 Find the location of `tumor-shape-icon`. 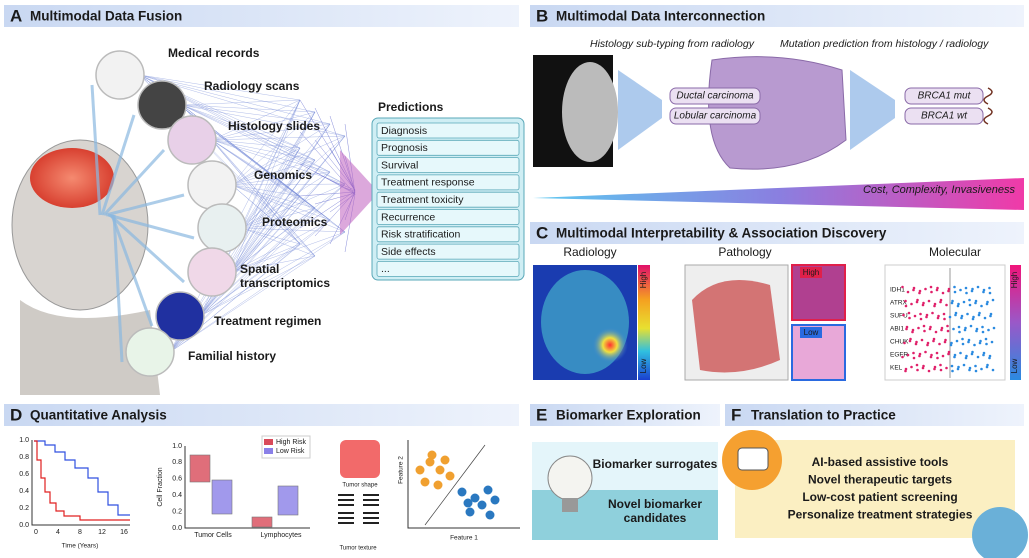

tumor-shape-icon is located at coordinates (360, 459).